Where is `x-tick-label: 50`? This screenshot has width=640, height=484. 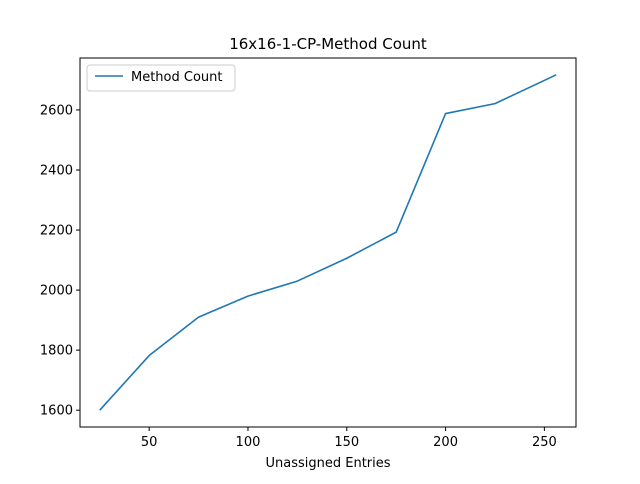 x-tick-label: 50 is located at coordinates (149, 442).